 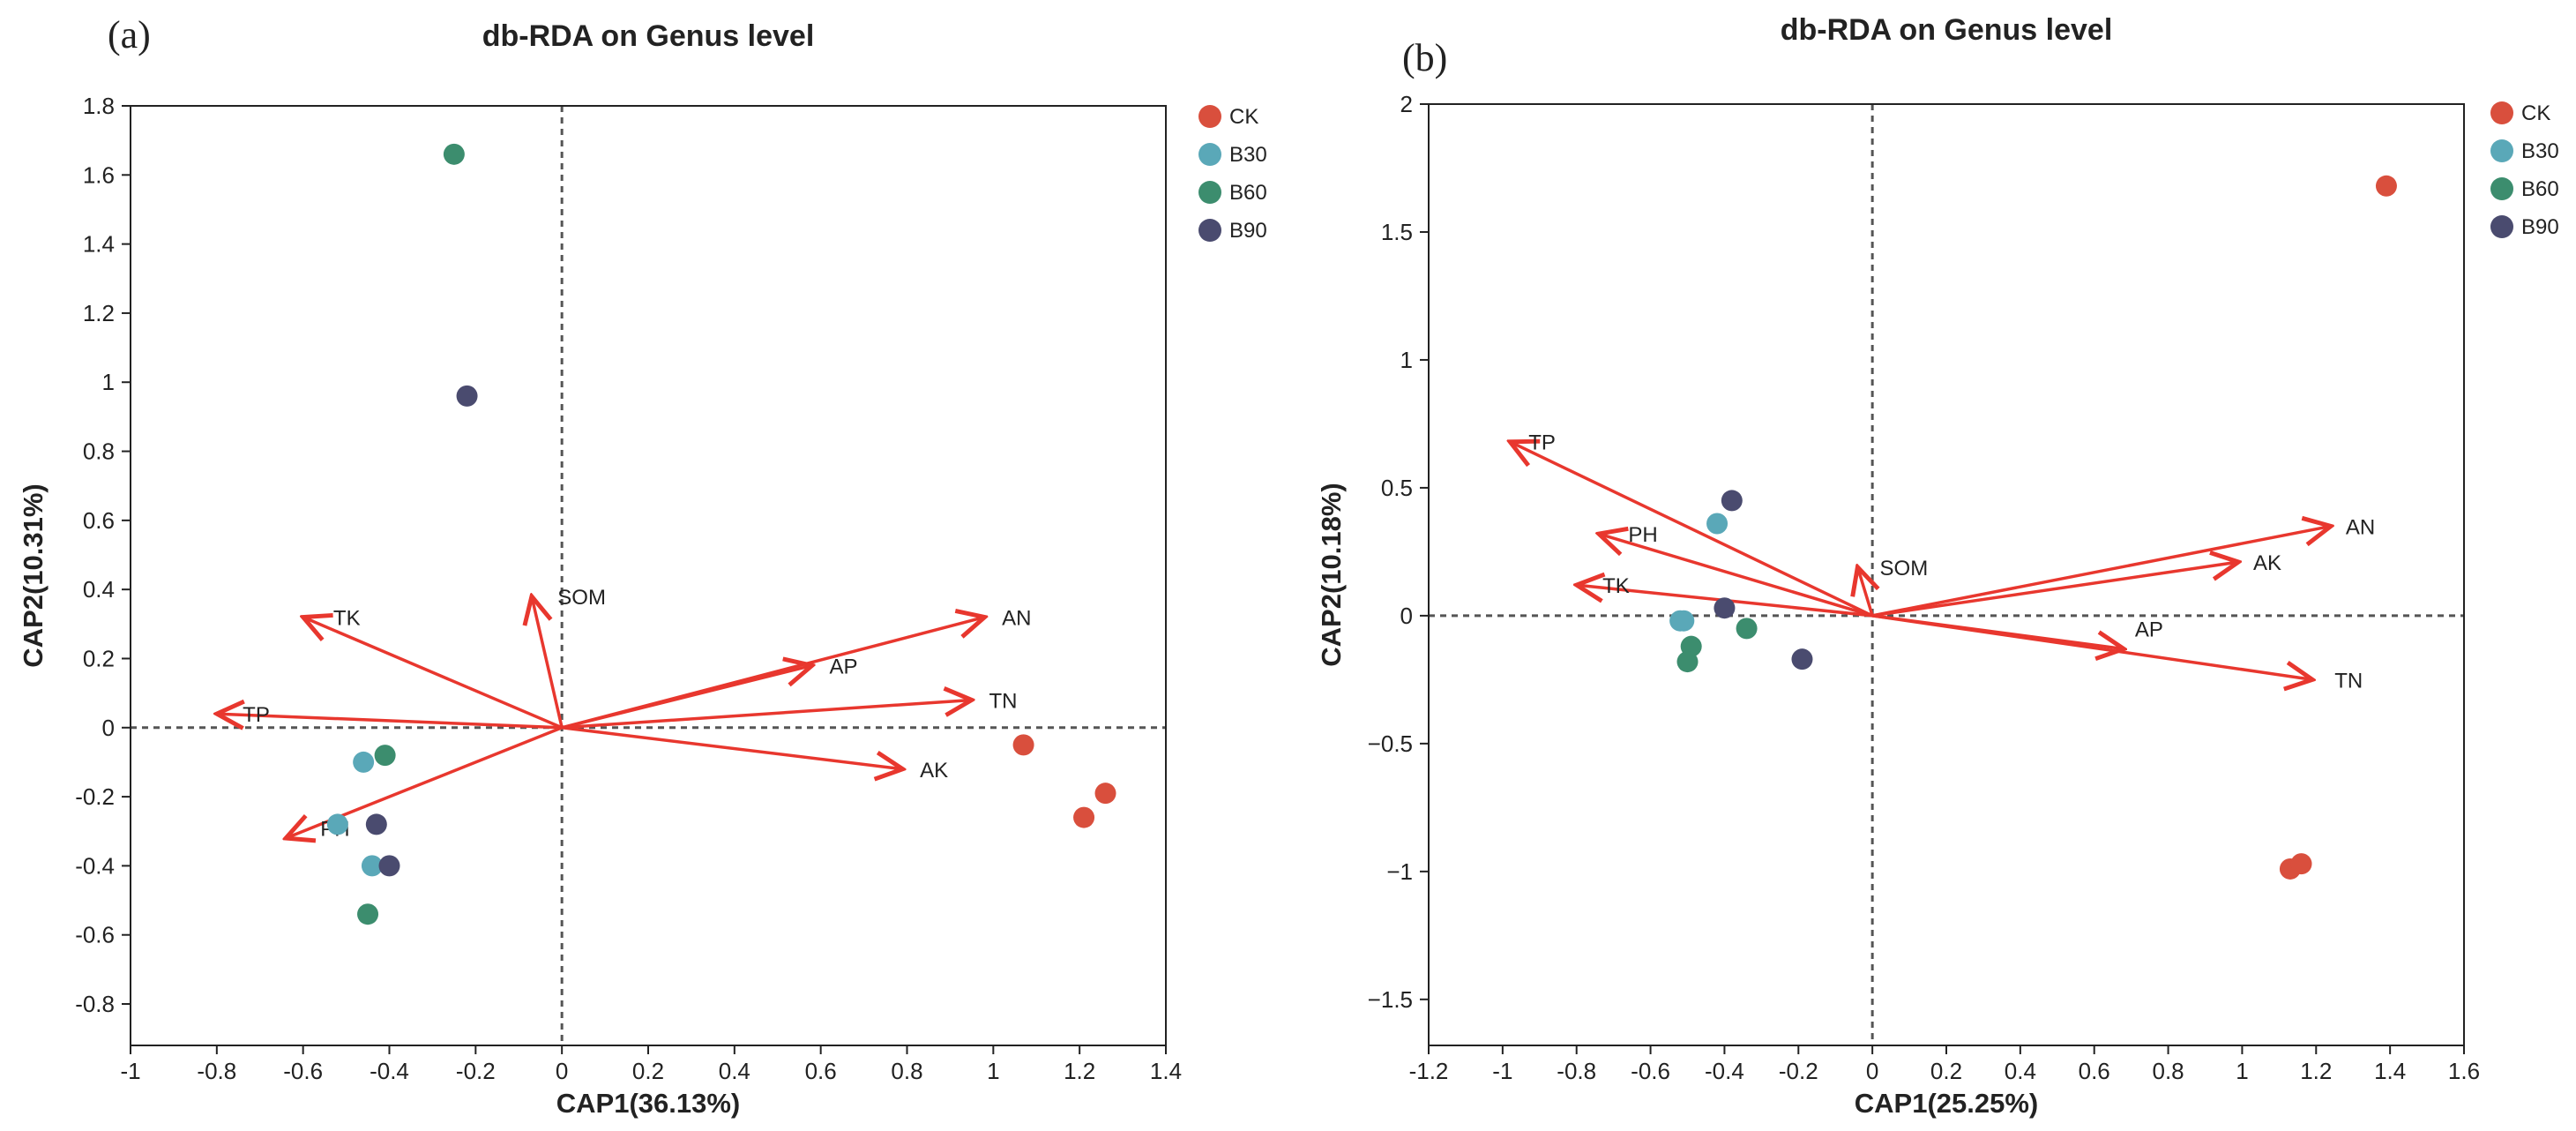 What do you see at coordinates (1406, 104) in the screenshot?
I see `y-tick-label: 2` at bounding box center [1406, 104].